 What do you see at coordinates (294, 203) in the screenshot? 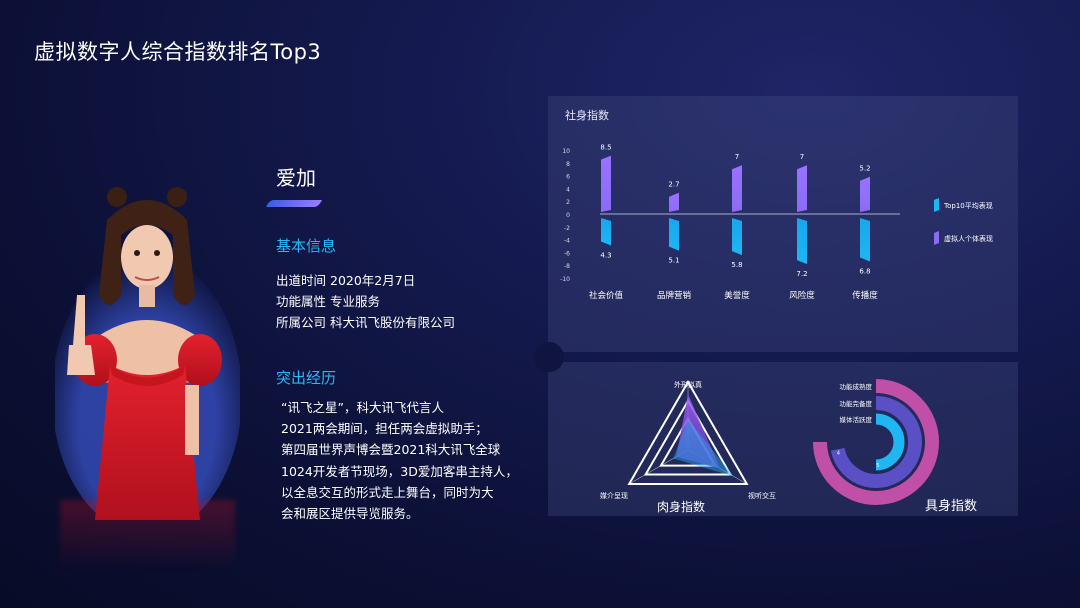
I see `name-underline` at bounding box center [294, 203].